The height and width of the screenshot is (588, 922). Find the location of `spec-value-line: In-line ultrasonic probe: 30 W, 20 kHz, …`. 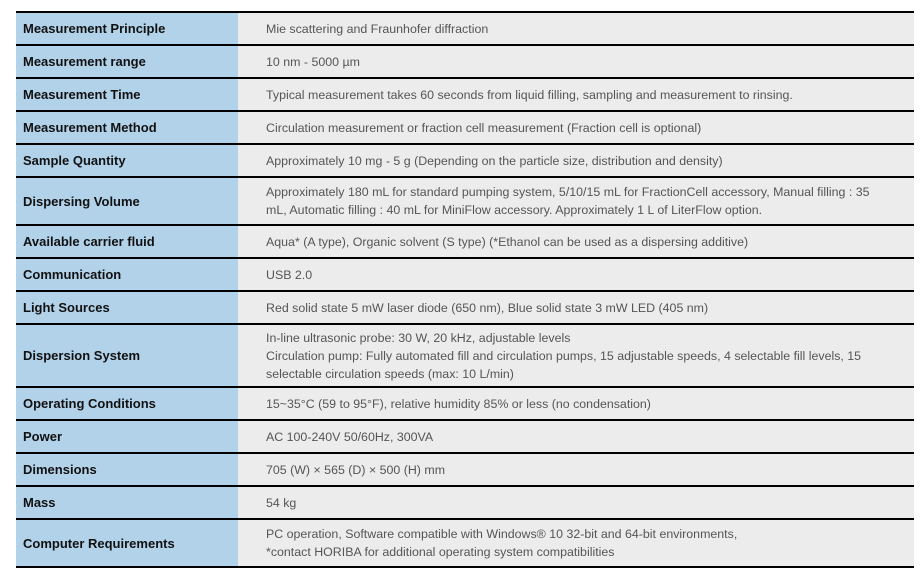

spec-value-line: In-line ultrasonic probe: 30 W, 20 kHz, … is located at coordinates (418, 337).